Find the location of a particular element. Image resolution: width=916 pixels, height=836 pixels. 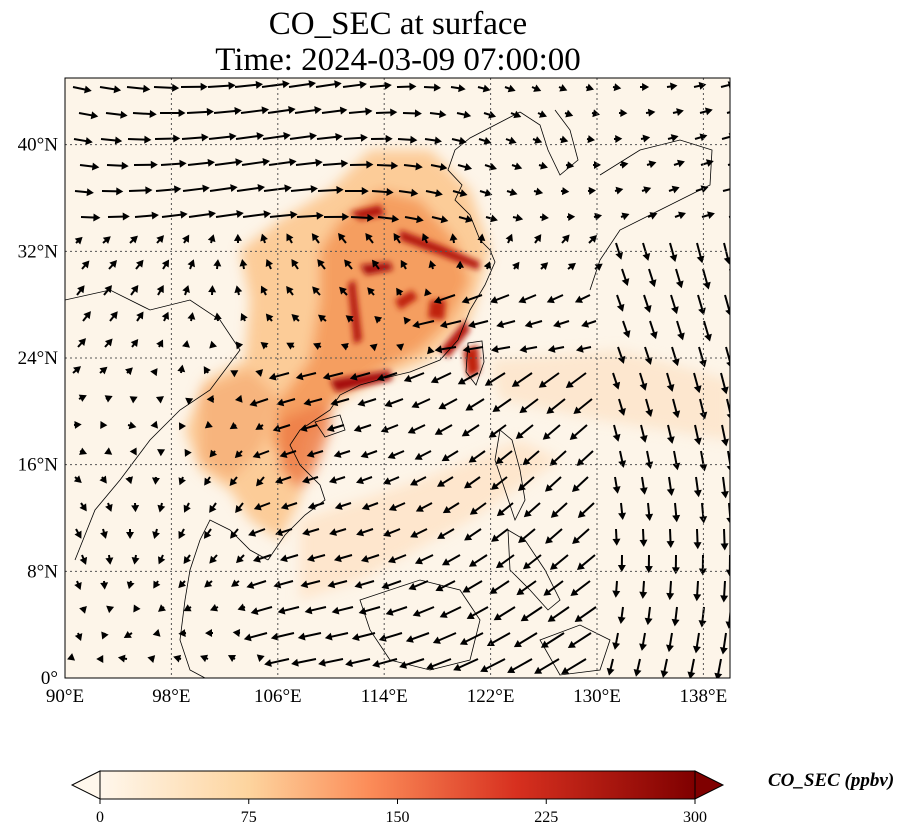

lat-tick-label: 0° is located at coordinates (49, 678).